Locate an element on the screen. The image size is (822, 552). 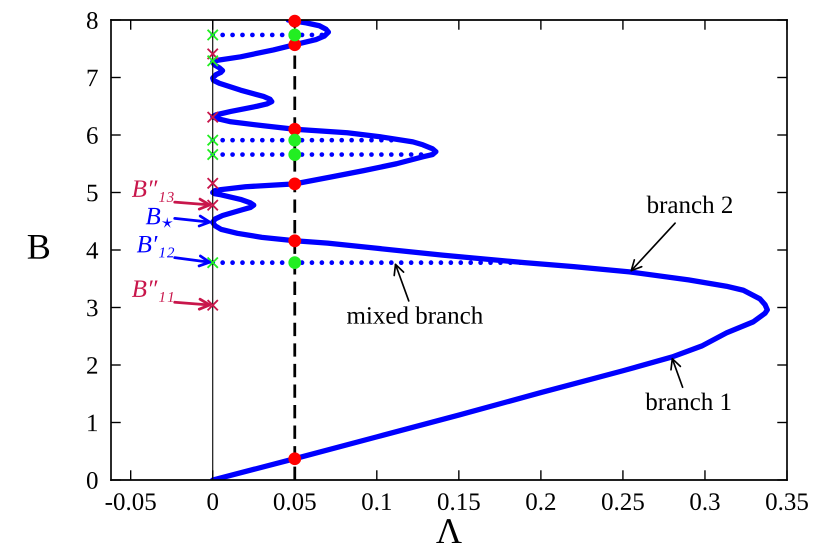
x-axis-title: Λ is located at coordinates (449, 531).